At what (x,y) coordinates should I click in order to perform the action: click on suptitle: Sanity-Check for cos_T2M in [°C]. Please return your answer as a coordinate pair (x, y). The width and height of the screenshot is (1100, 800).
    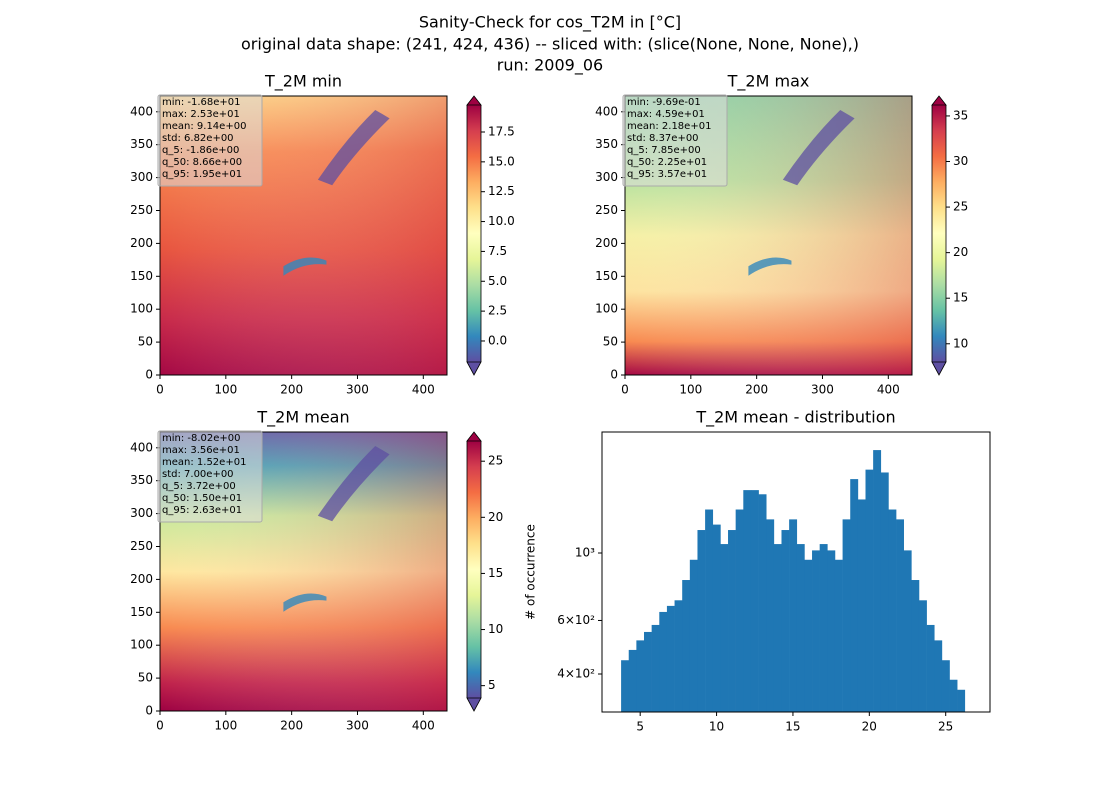
    Looking at the image, I should click on (550, 23).